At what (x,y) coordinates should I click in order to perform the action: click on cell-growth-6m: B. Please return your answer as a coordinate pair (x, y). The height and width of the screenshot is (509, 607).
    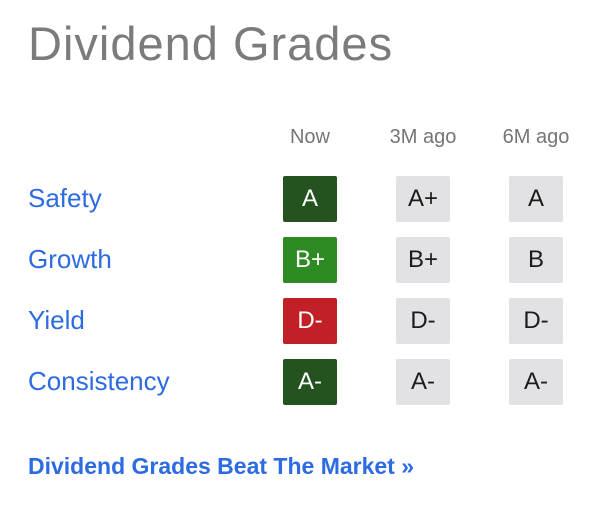
    Looking at the image, I should click on (536, 259).